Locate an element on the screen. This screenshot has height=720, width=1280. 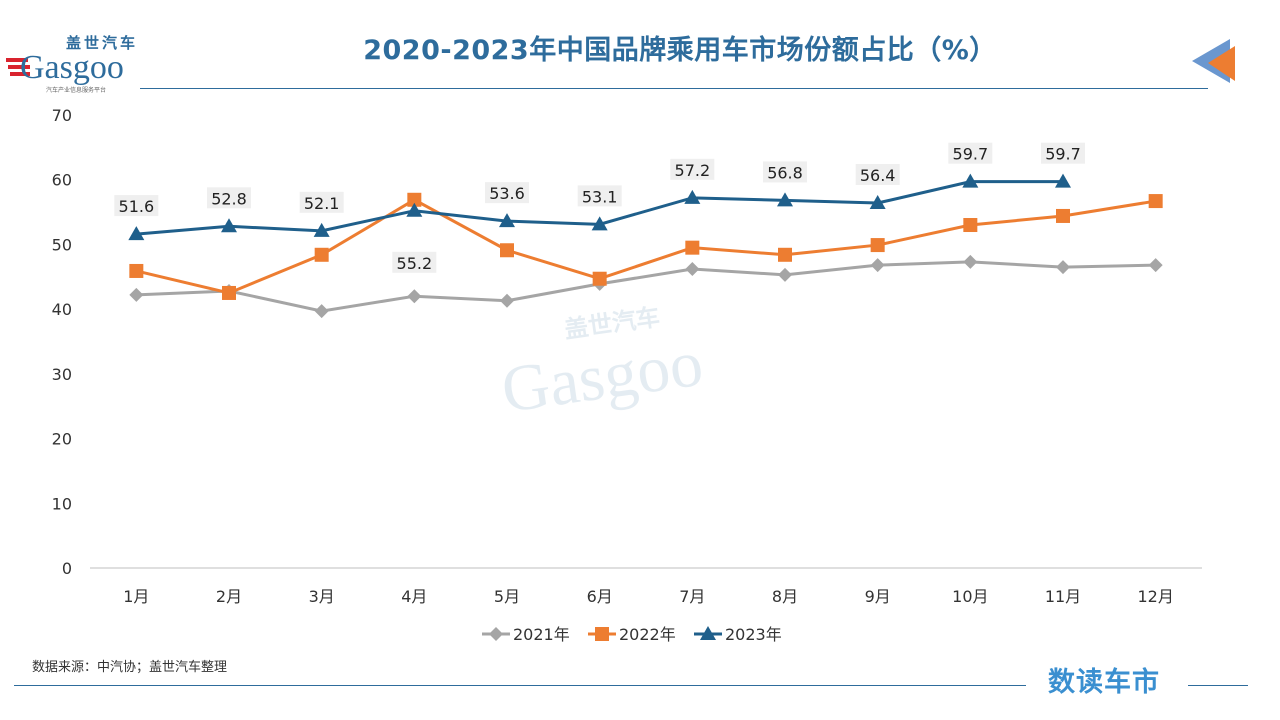
x-tick-label: 12月 is located at coordinates (1155, 596).